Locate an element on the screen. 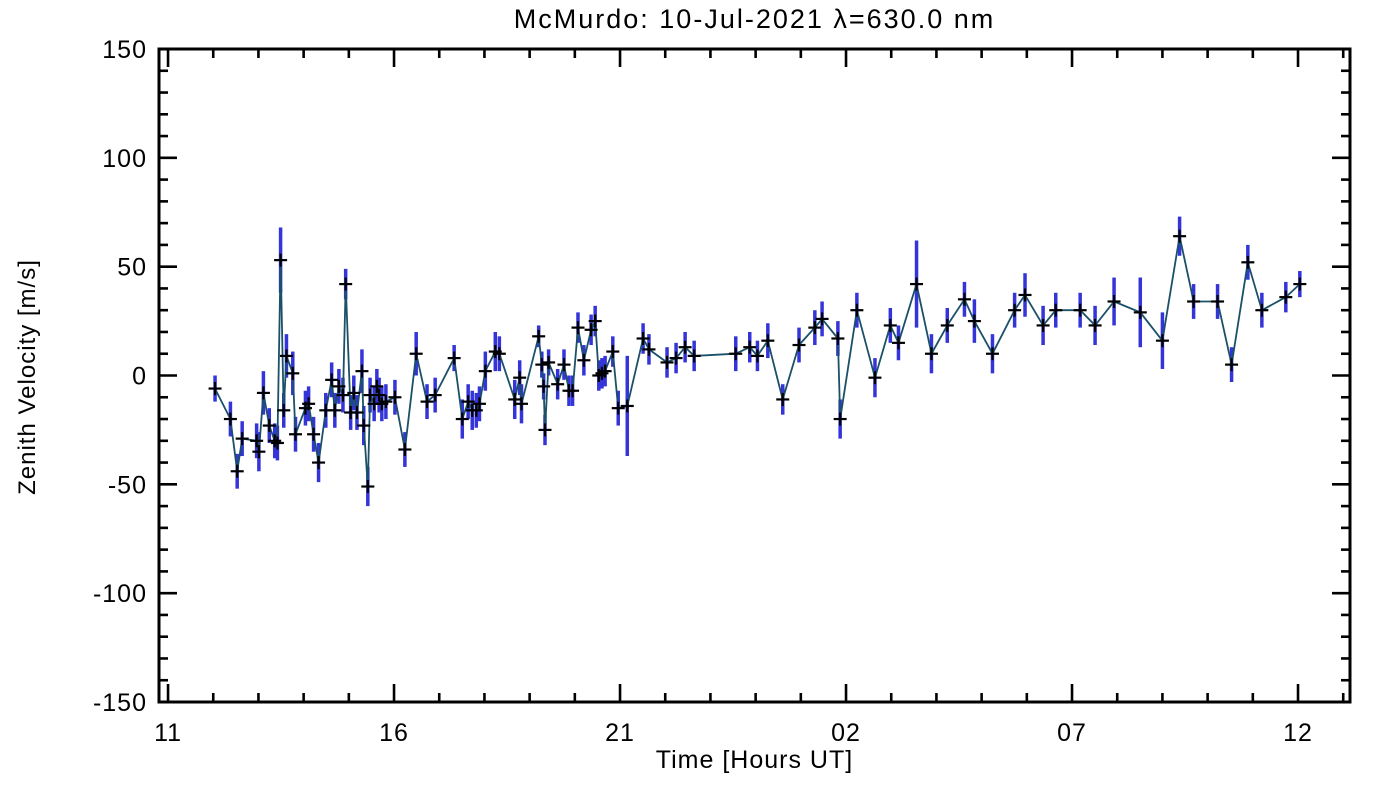 This screenshot has height=800, width=1400. y-tick-labels: 150 100 50 0 -50 -100 -150 is located at coordinates (120, 376).